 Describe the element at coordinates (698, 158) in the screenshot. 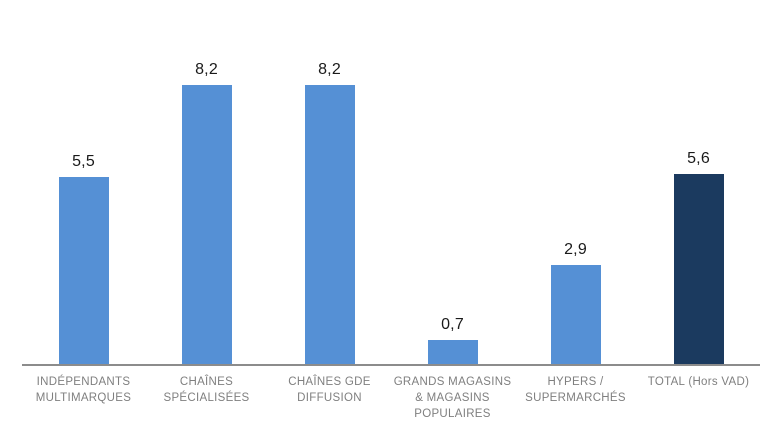

I see `bar-value-label: 5,6` at that location.